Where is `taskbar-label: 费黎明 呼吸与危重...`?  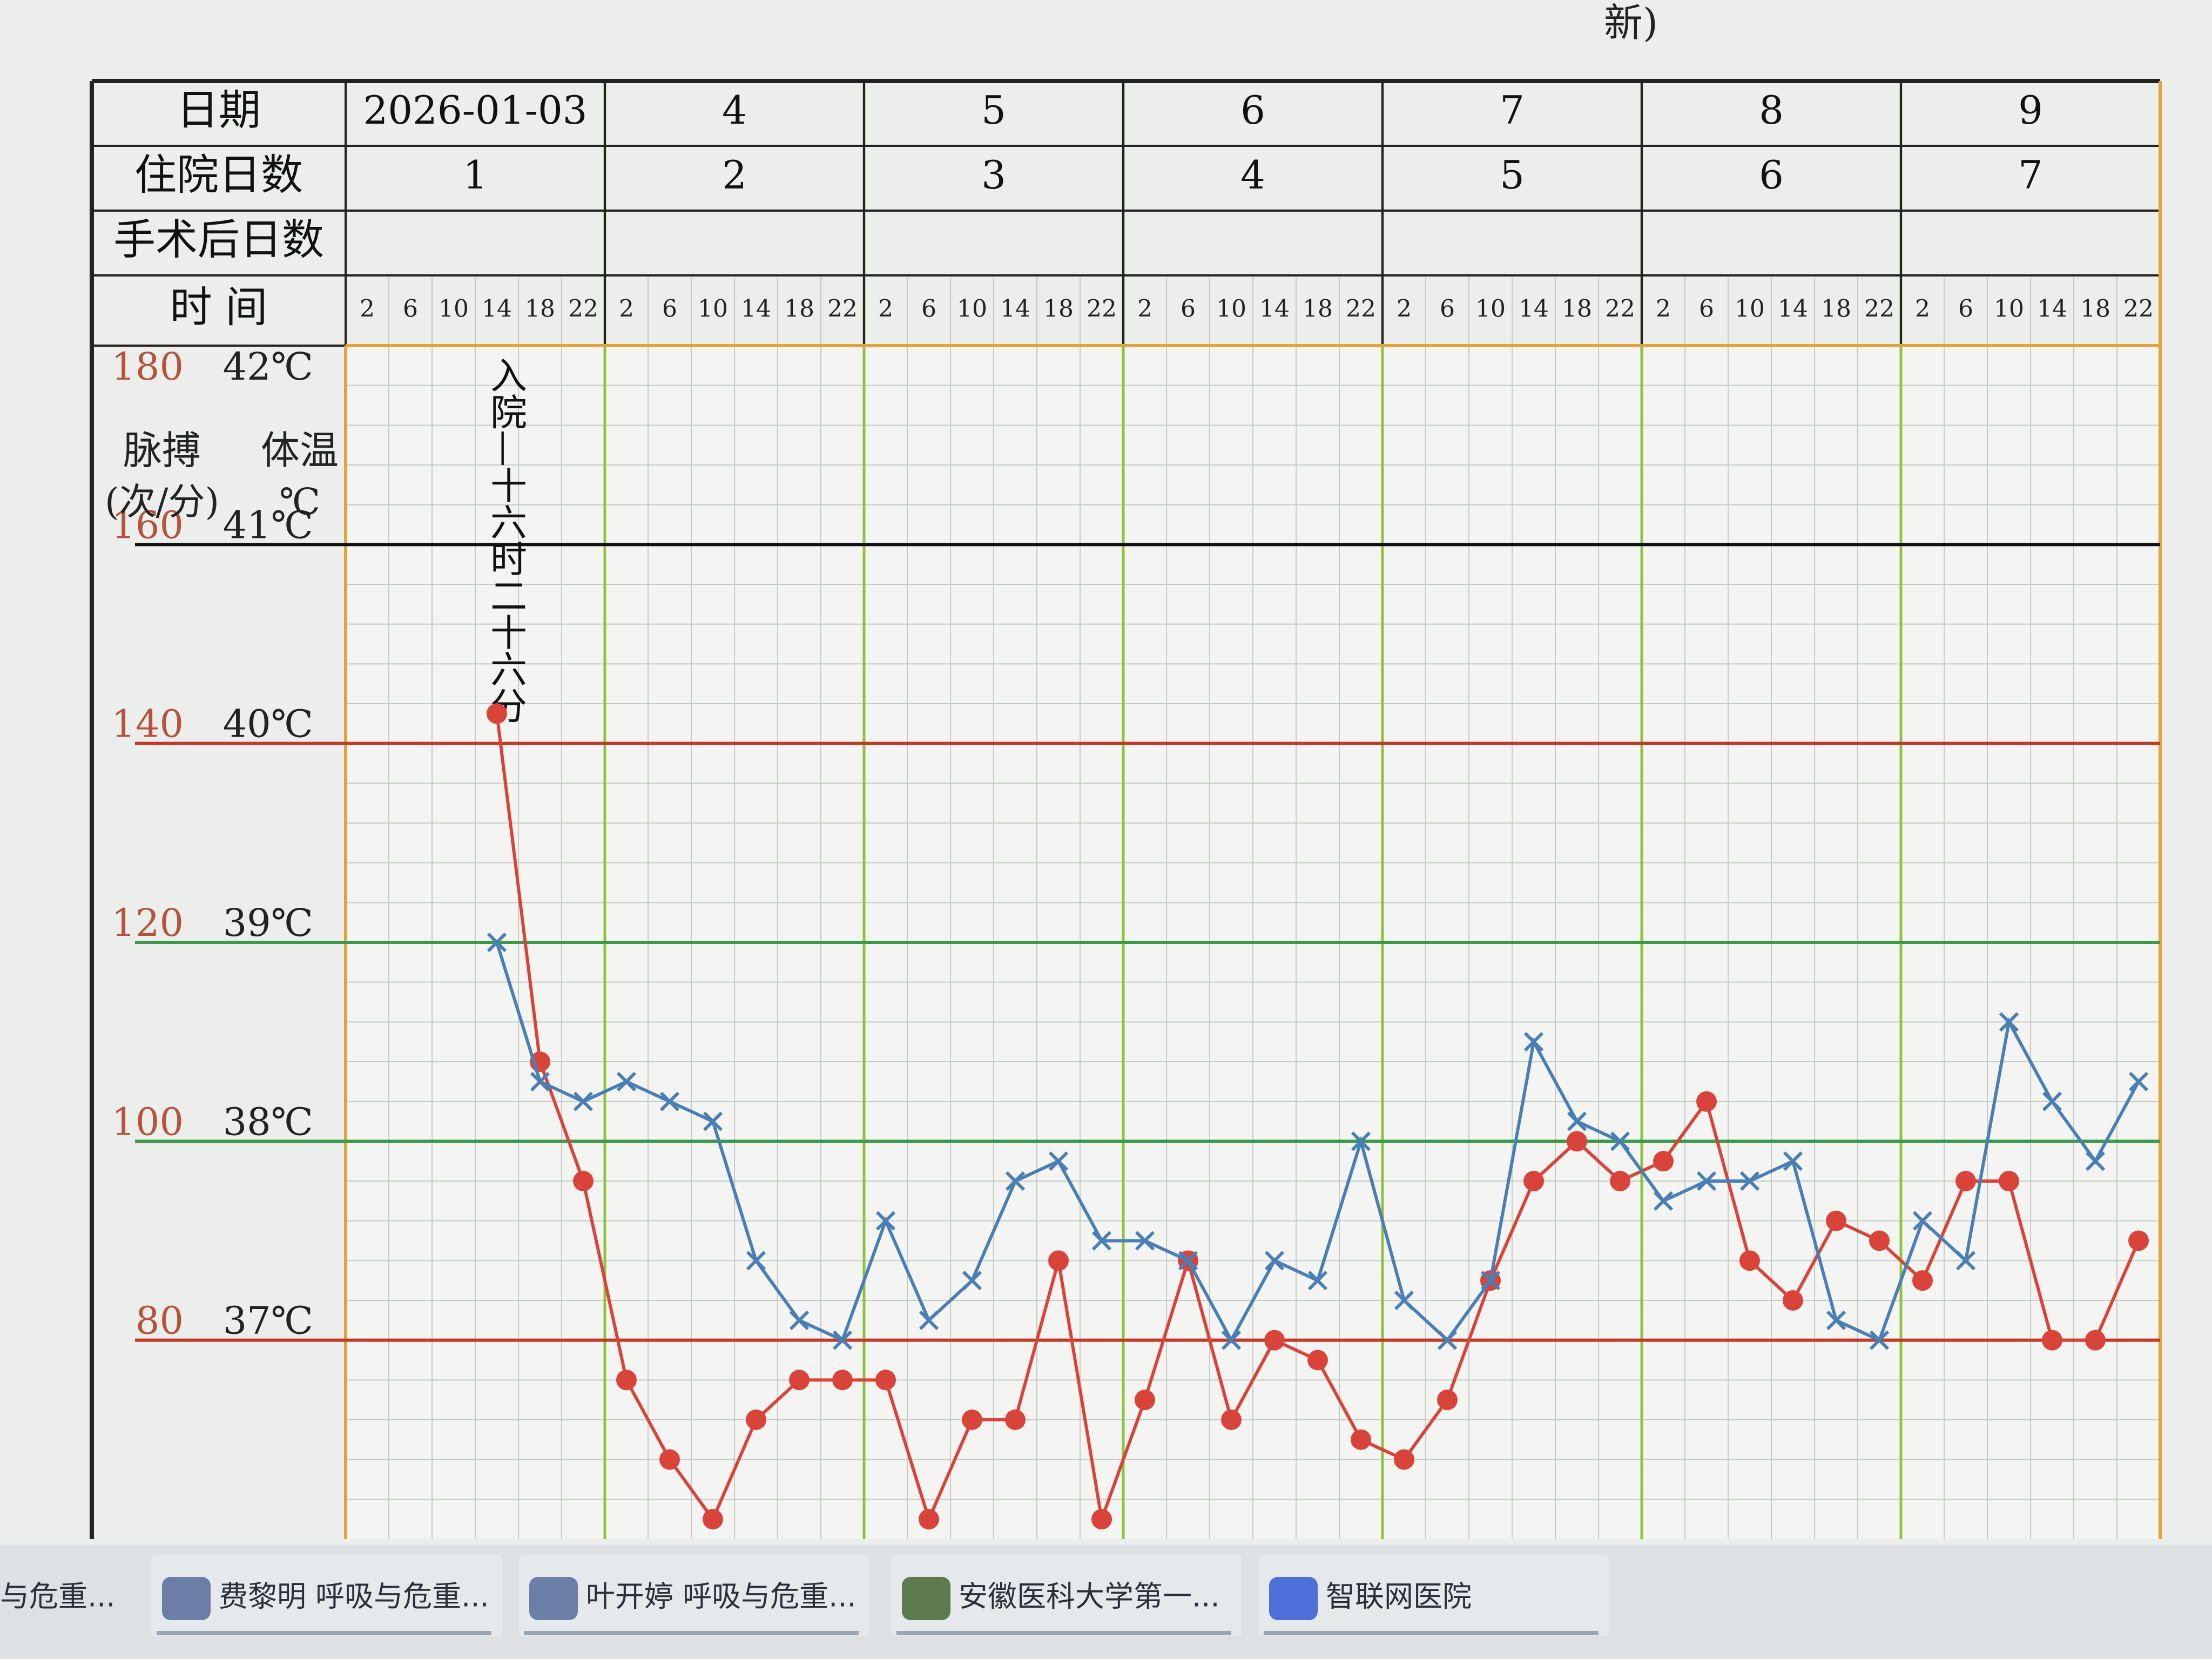 taskbar-label: 费黎明 呼吸与危重... is located at coordinates (354, 1597).